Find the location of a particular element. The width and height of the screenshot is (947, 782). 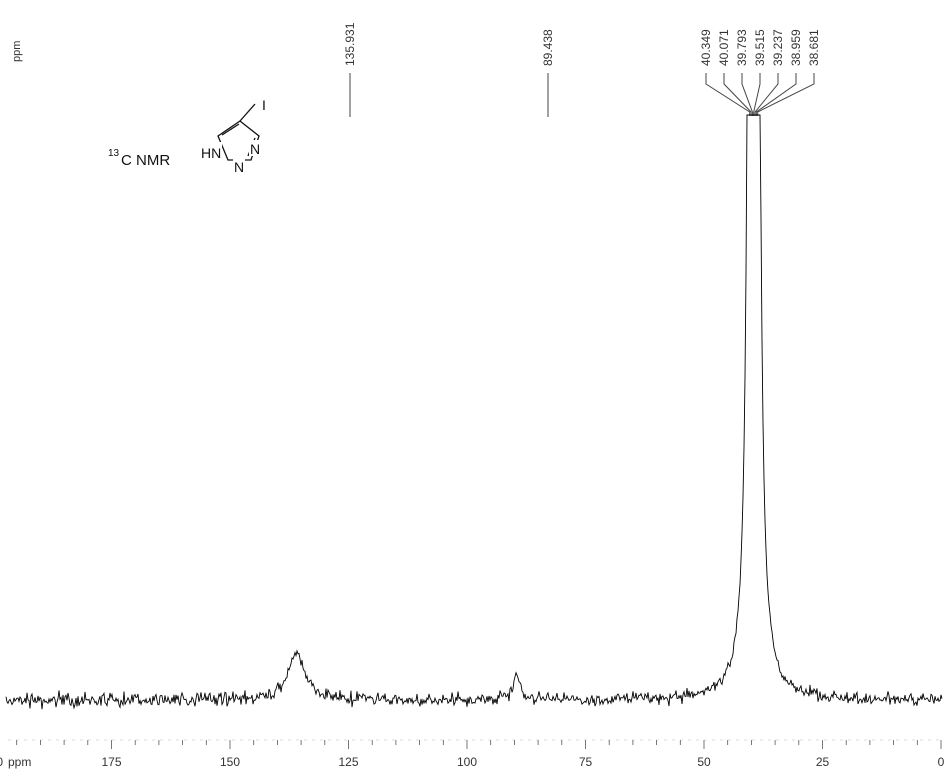

x-tick-label: 175 is located at coordinates (111, 762).